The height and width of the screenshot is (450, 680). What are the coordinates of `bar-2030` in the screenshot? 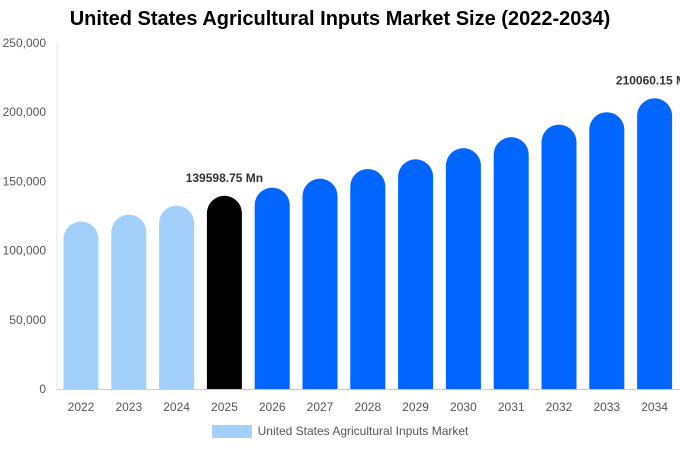 It's located at (463, 268).